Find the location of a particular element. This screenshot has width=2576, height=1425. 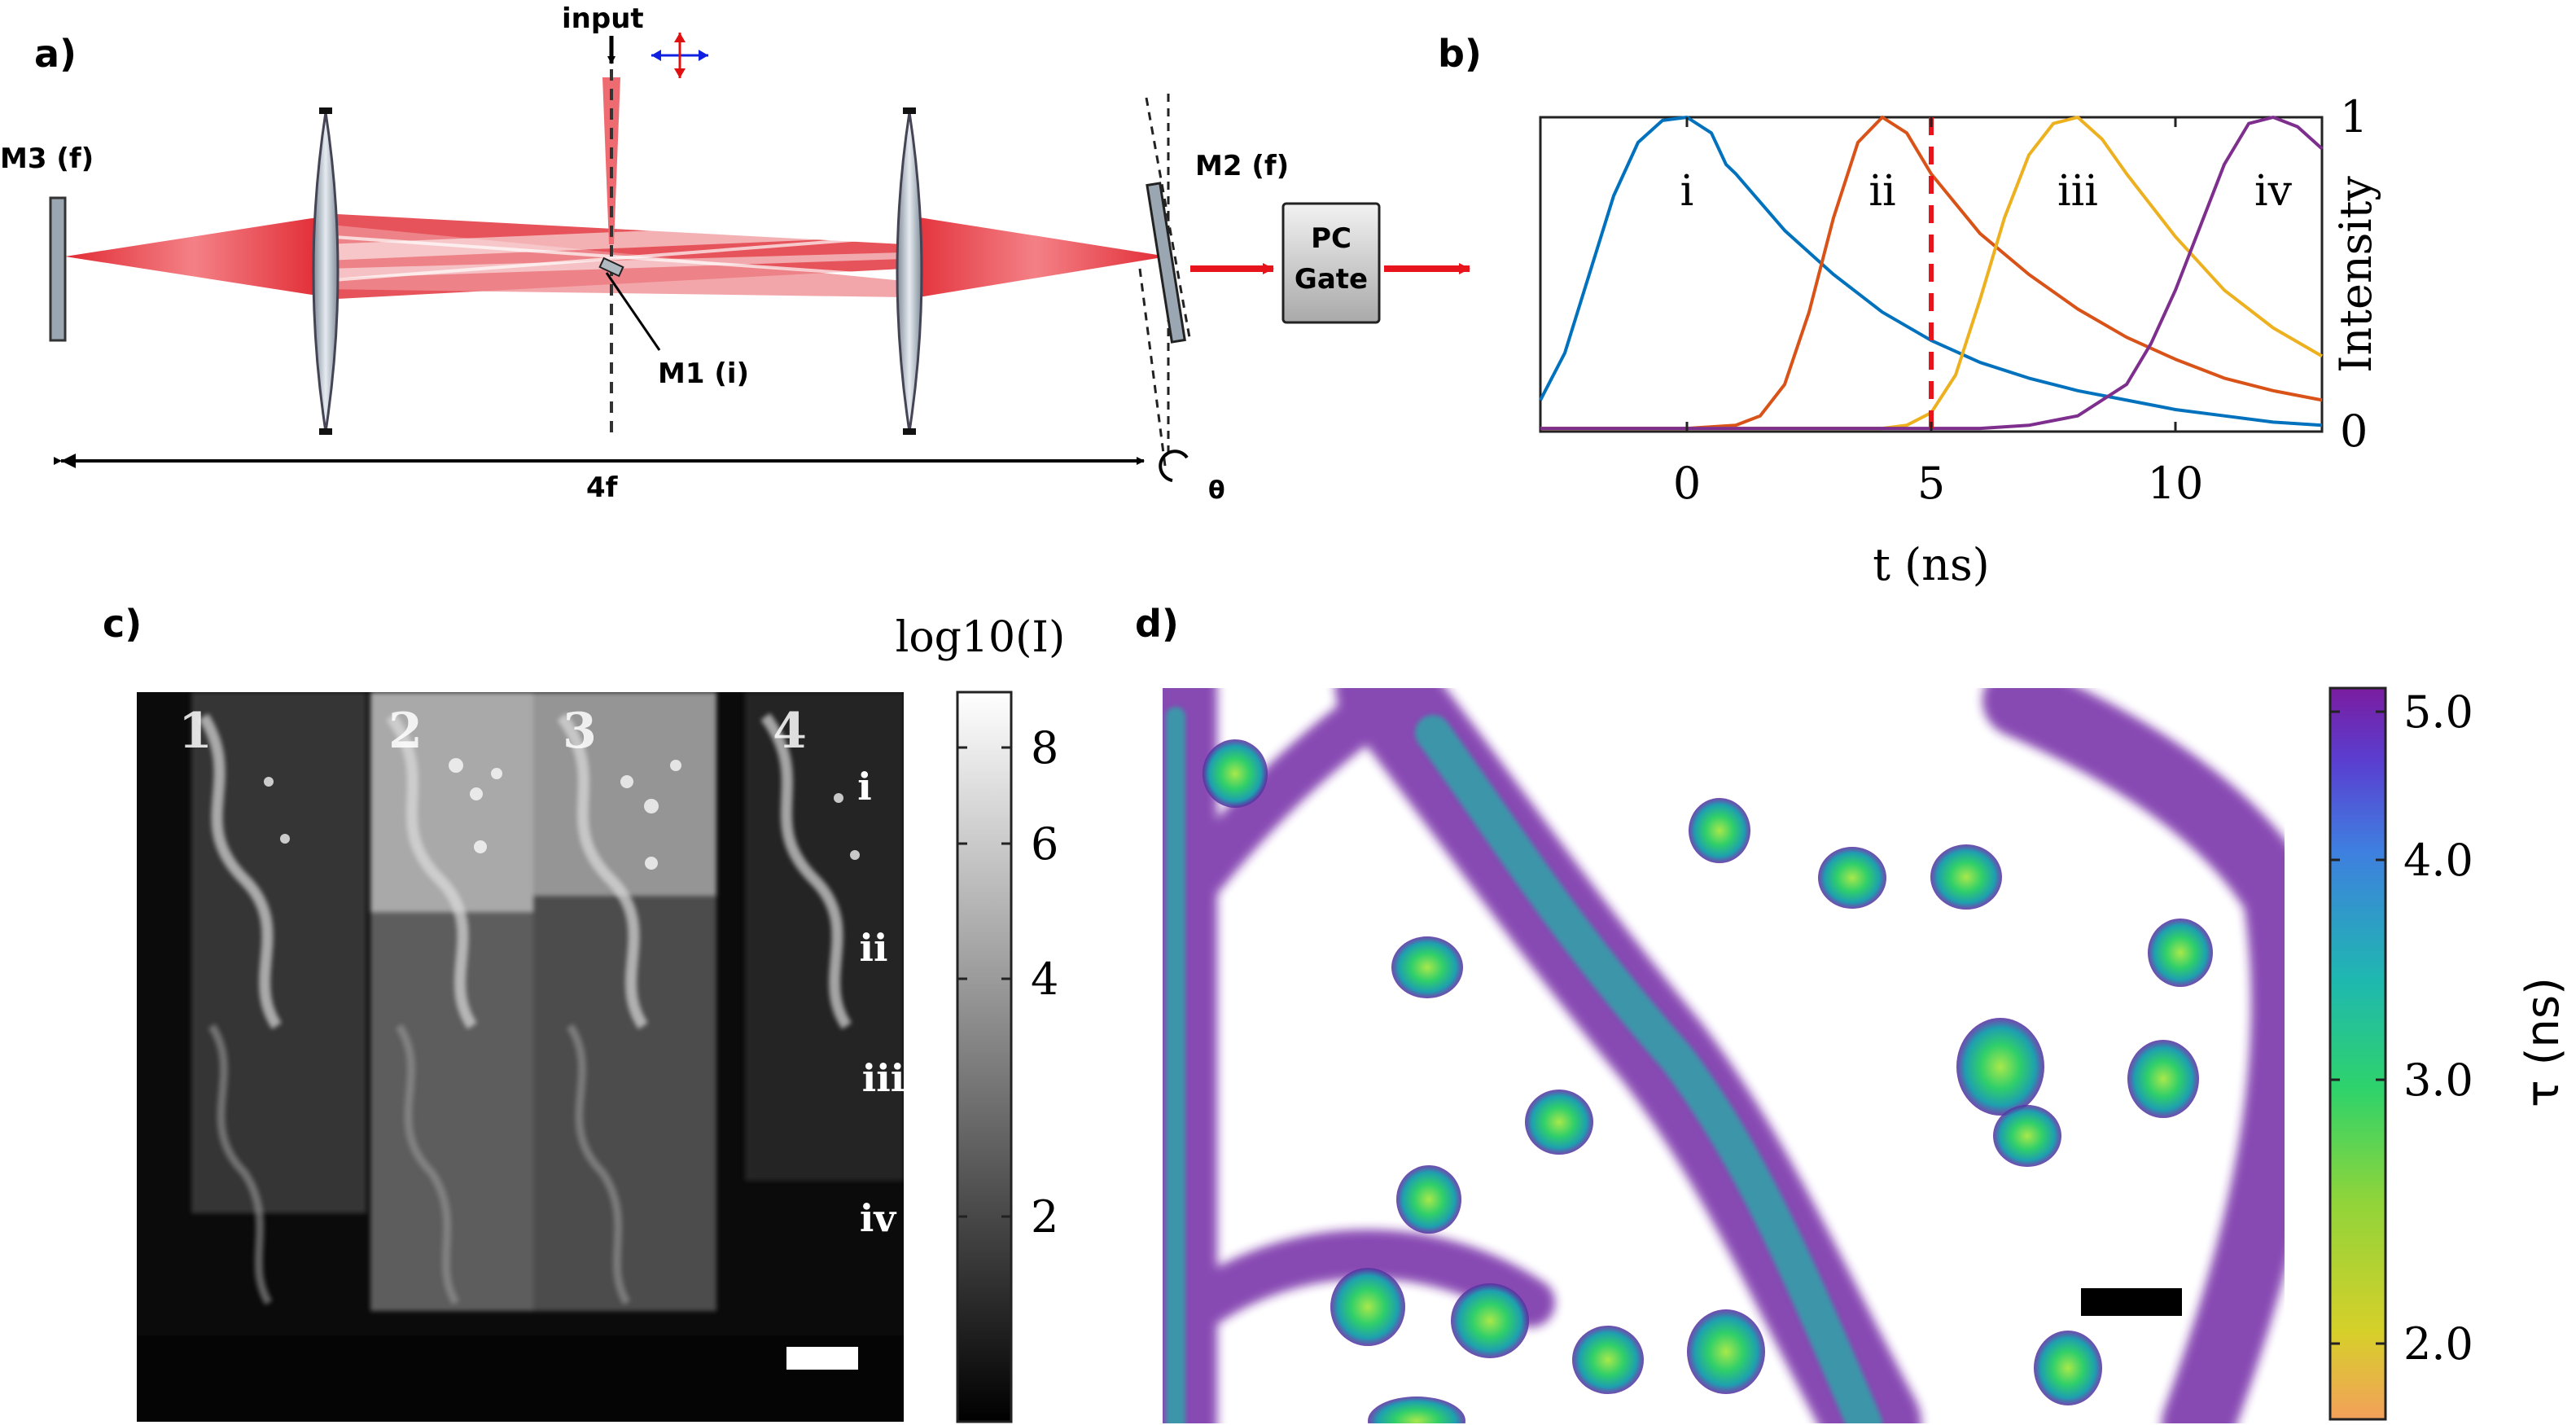

row-label-i: i is located at coordinates (864, 787).